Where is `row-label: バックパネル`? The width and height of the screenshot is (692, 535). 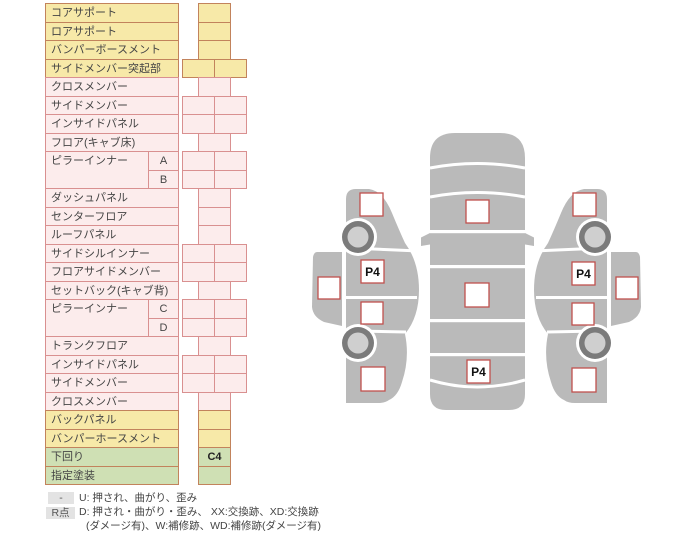 row-label: バックパネル is located at coordinates (112, 420).